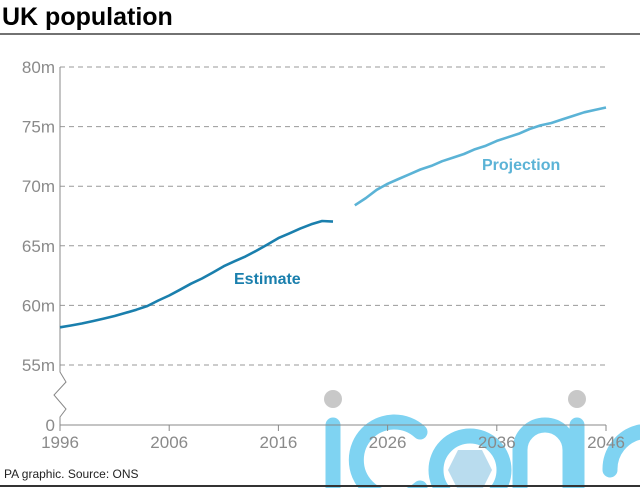  I want to click on x-tick-label: 2036, so click(497, 442).